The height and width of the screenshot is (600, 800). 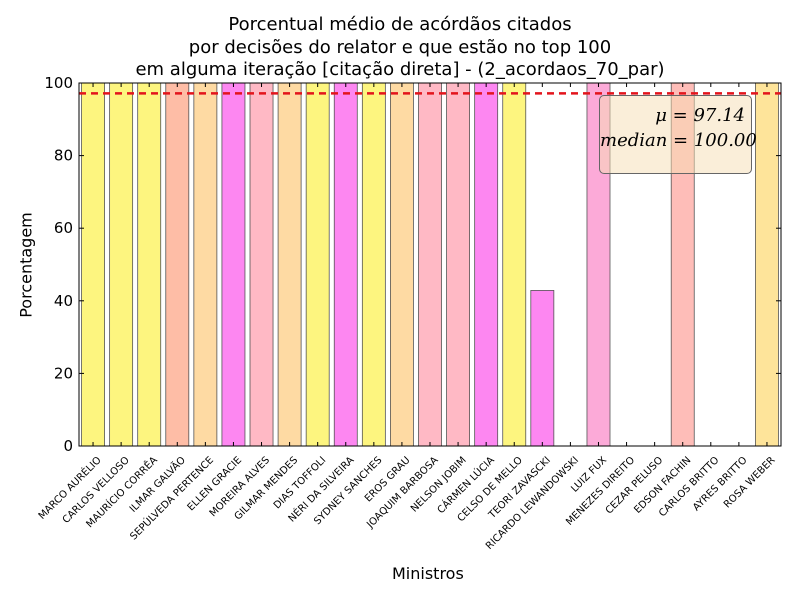 I want to click on x-tick-label-24: ROSA WEBER, so click(x=750, y=483).